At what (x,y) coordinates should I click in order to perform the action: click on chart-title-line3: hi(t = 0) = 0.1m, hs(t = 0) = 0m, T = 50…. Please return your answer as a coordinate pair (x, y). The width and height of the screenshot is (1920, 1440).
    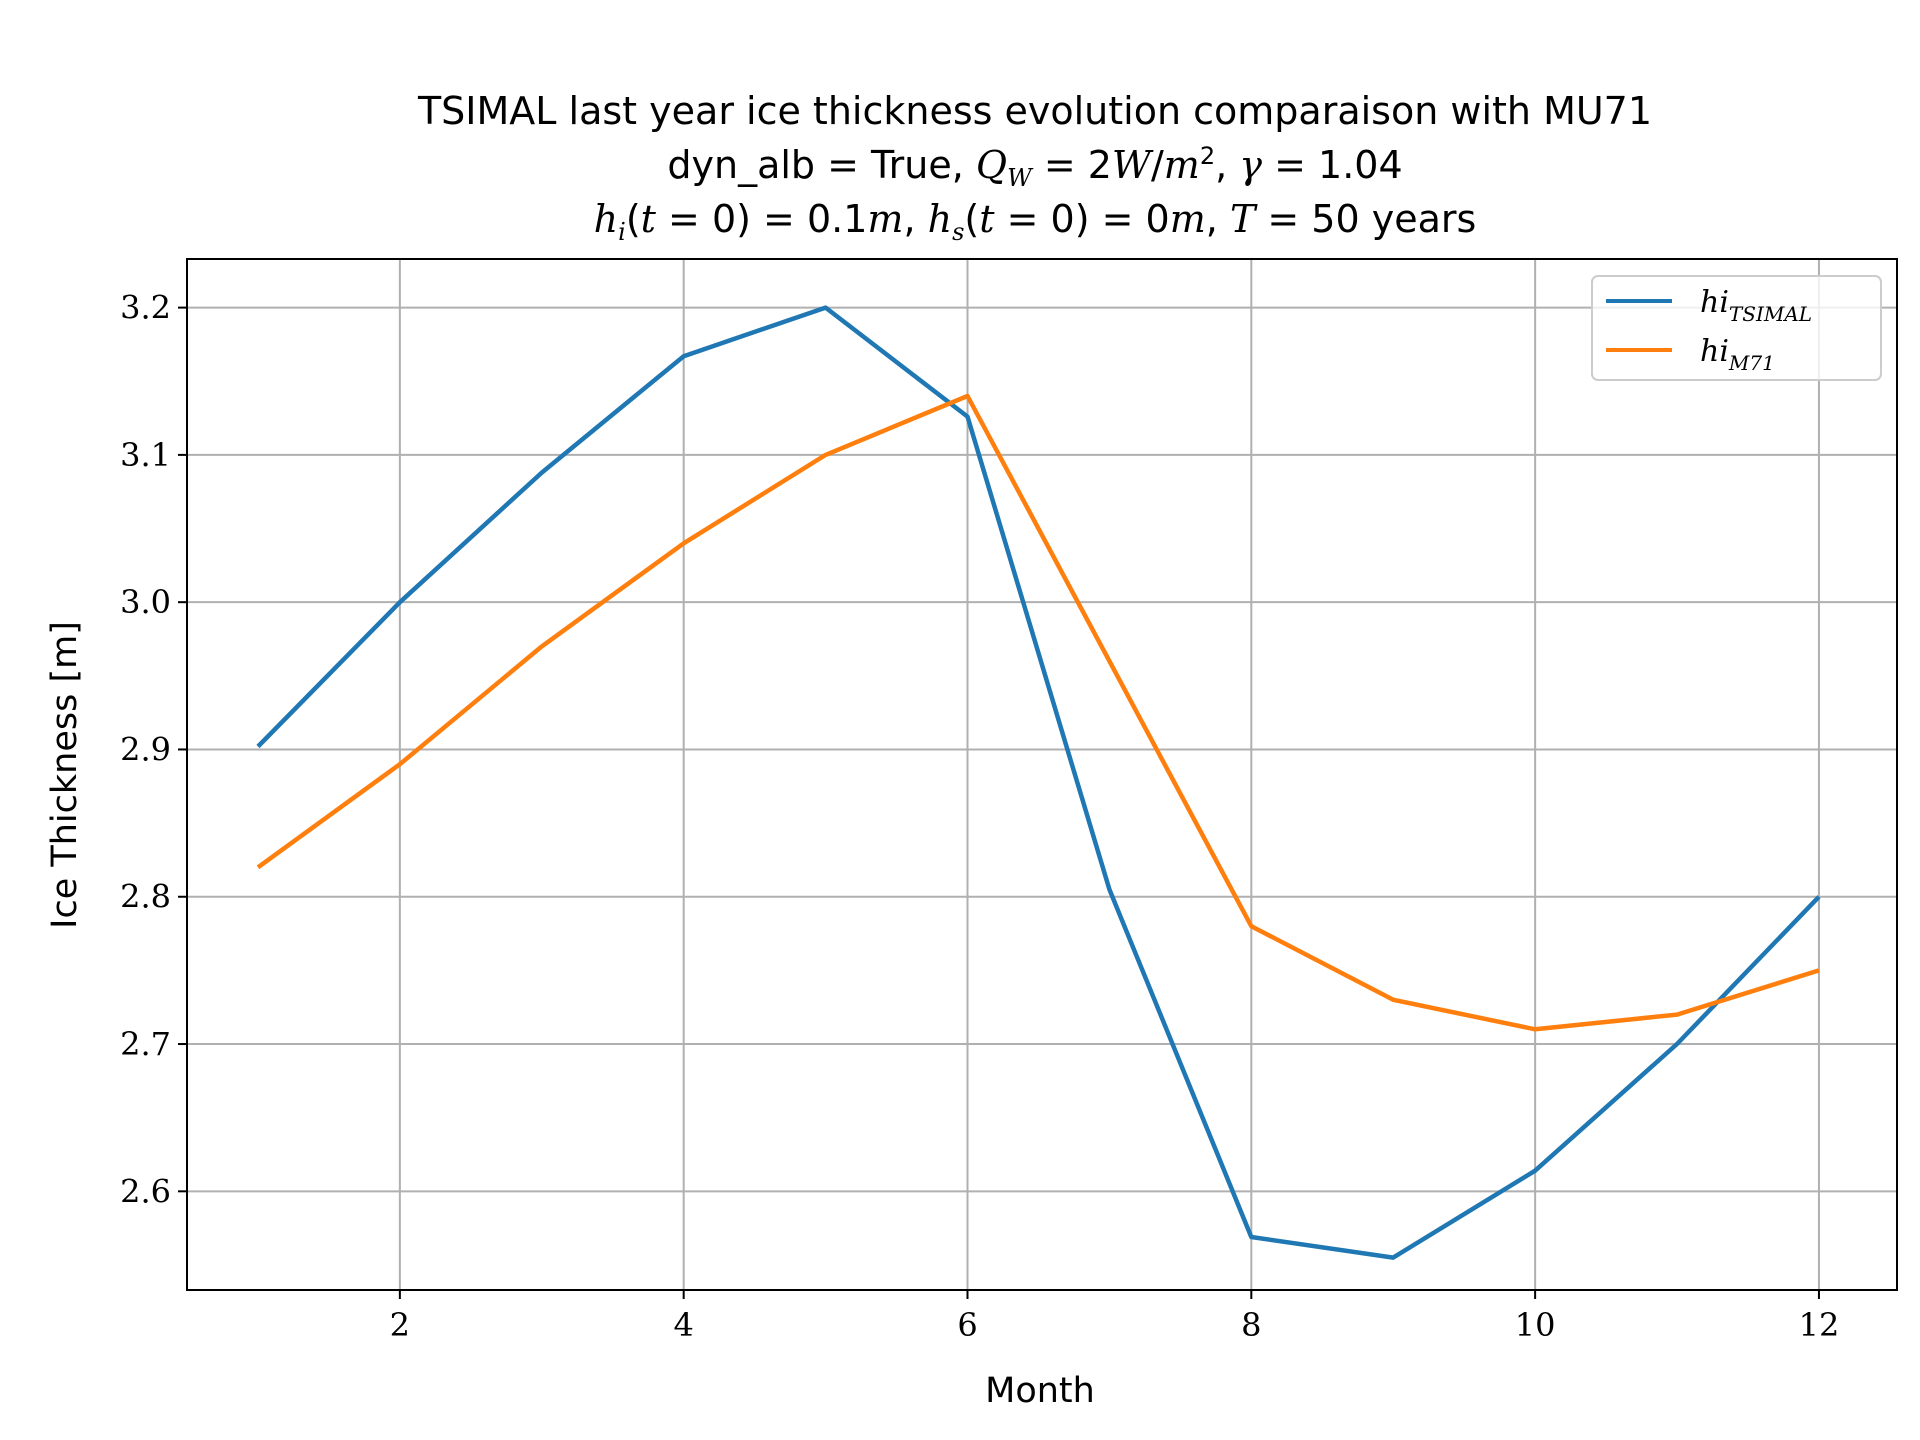
    Looking at the image, I should click on (1035, 221).